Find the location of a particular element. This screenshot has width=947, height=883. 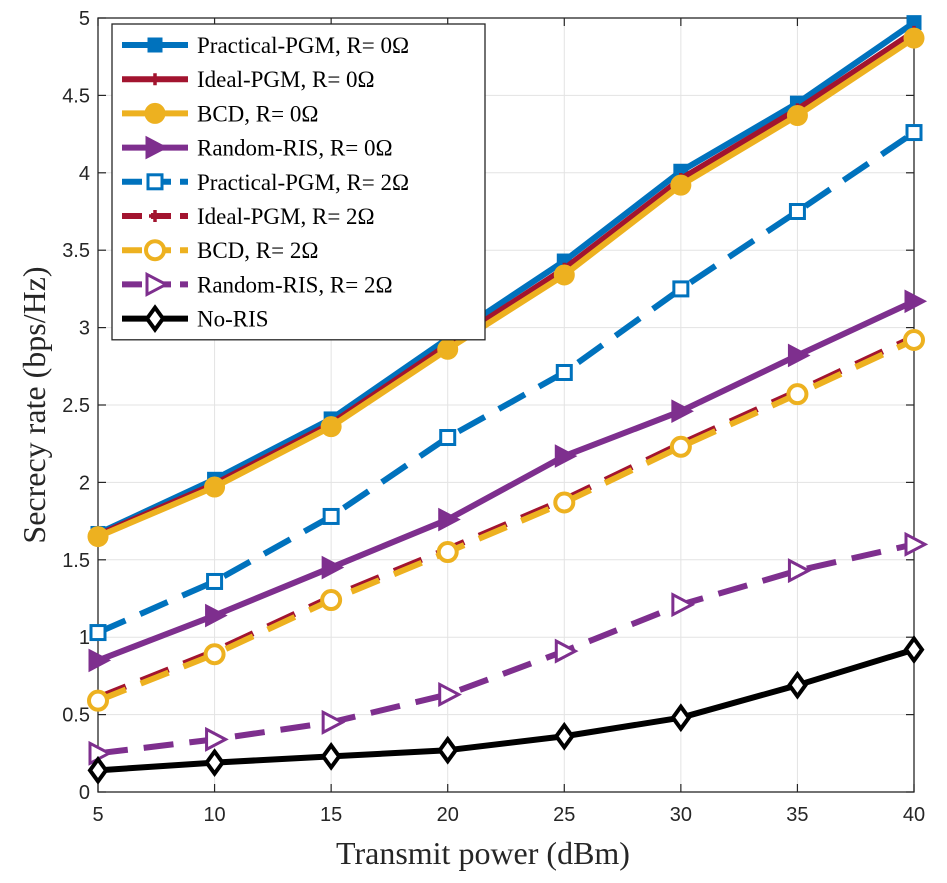

legend-item: Practical-PGM, R= 2Ω is located at coordinates (265, 182).